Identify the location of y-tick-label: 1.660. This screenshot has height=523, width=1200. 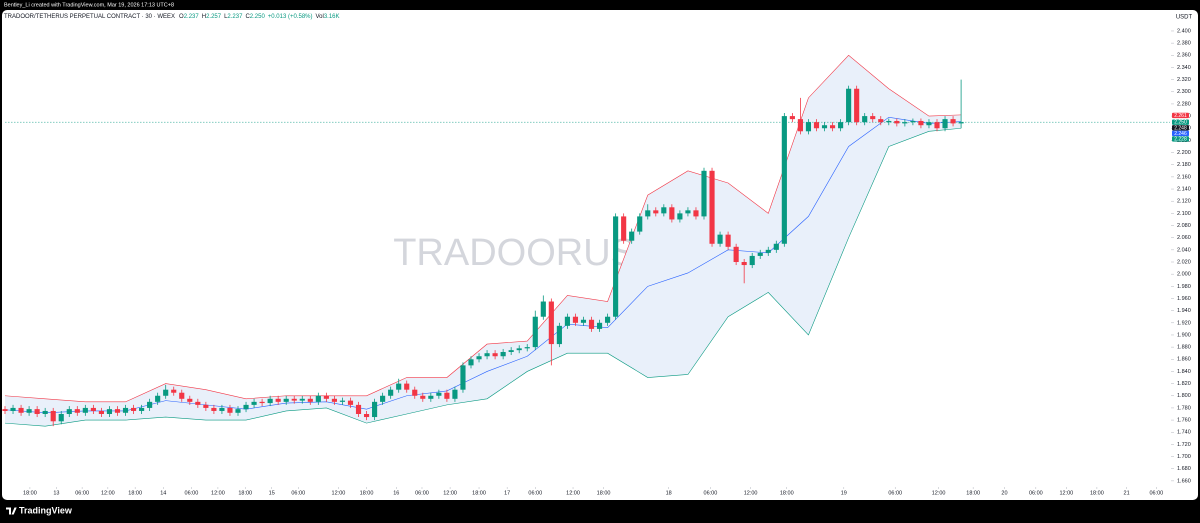
(1184, 481).